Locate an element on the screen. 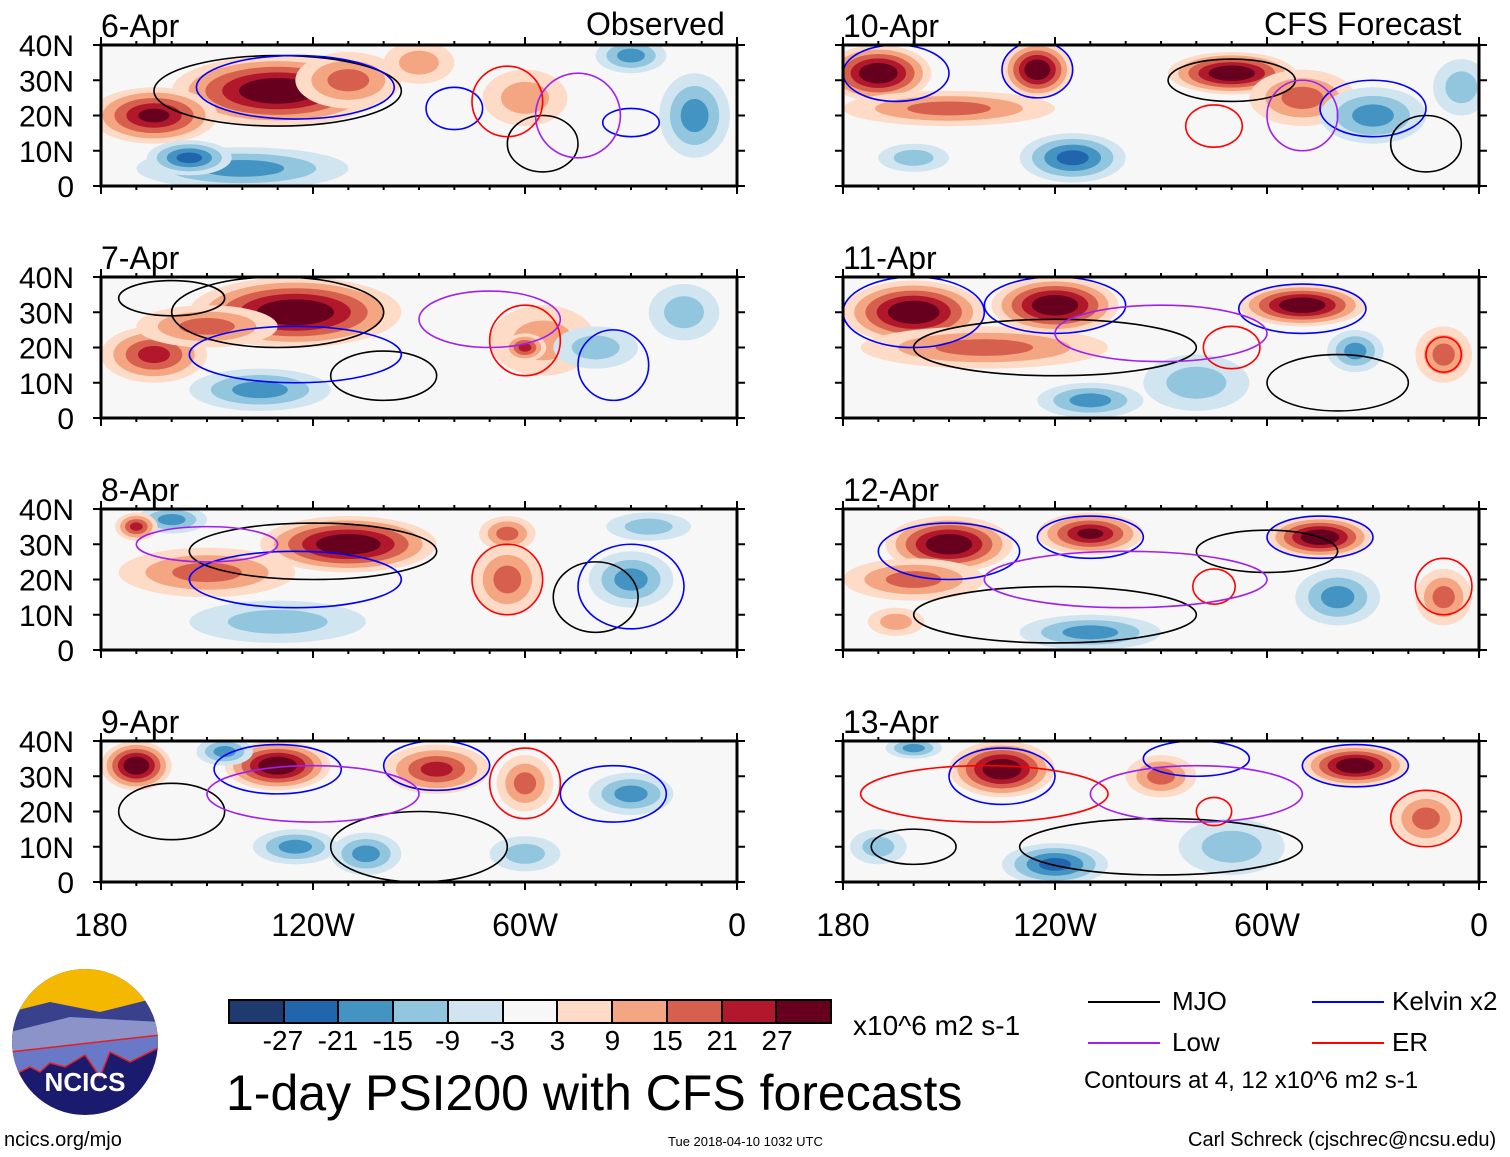 This screenshot has height=1157, width=1510. y-tick-label: 10N is located at coordinates (46, 616).